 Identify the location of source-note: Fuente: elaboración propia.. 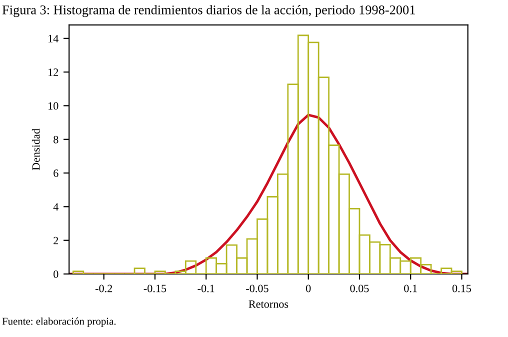
(59, 322).